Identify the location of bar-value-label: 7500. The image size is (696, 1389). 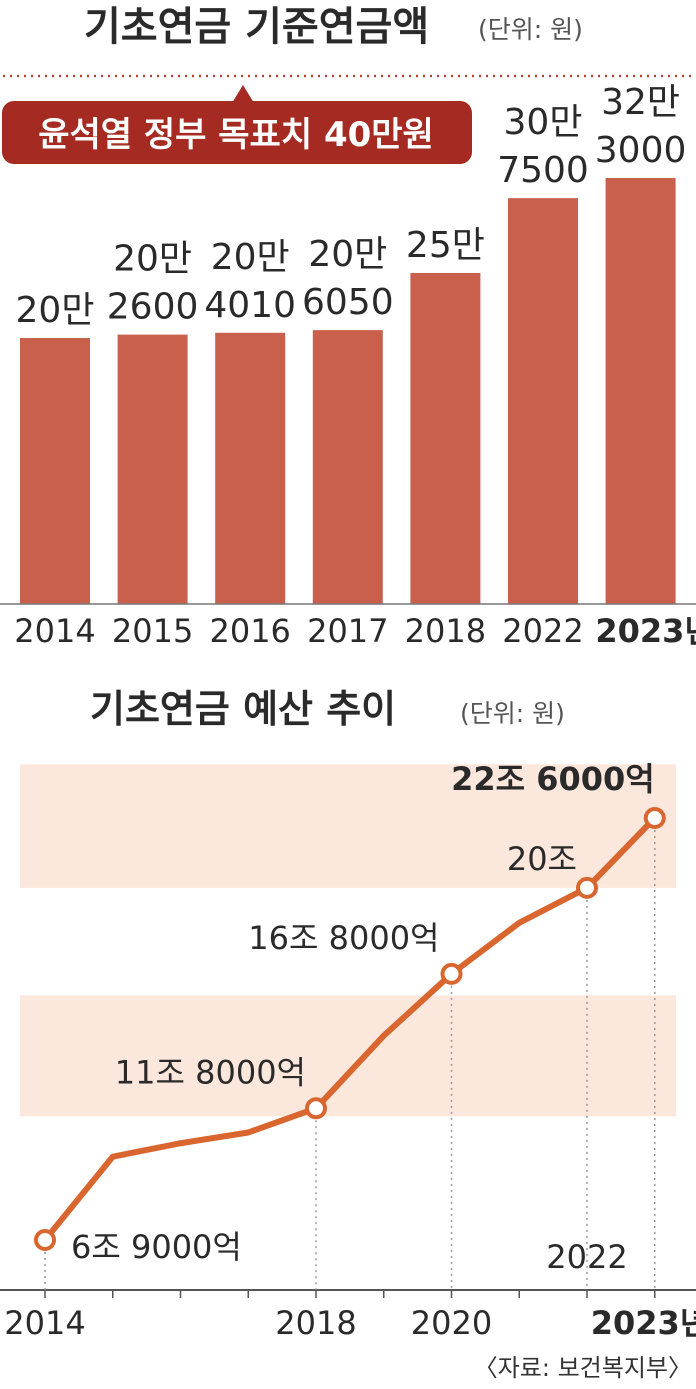
(543, 170).